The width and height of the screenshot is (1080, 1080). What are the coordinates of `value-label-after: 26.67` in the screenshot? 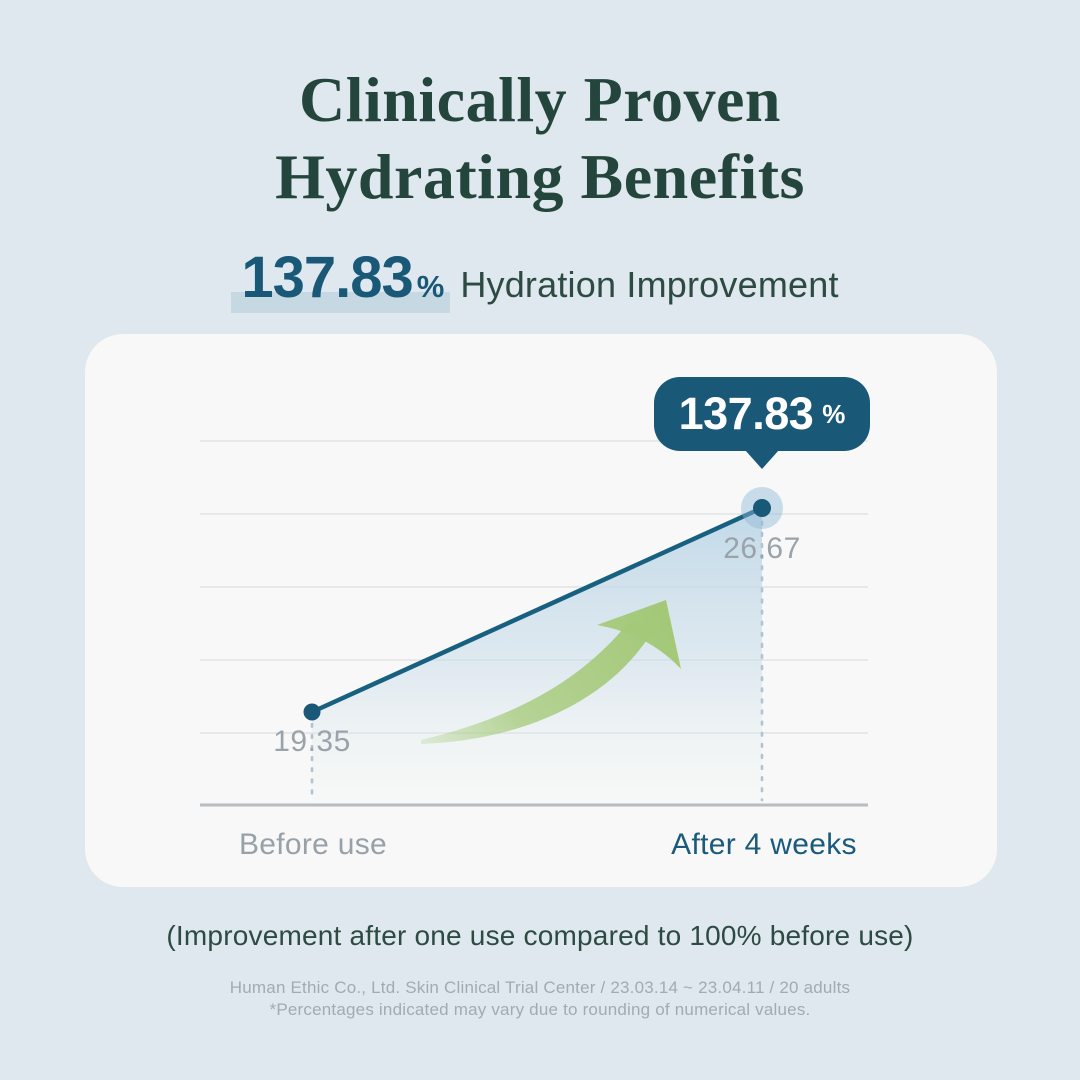 It's located at (762, 548).